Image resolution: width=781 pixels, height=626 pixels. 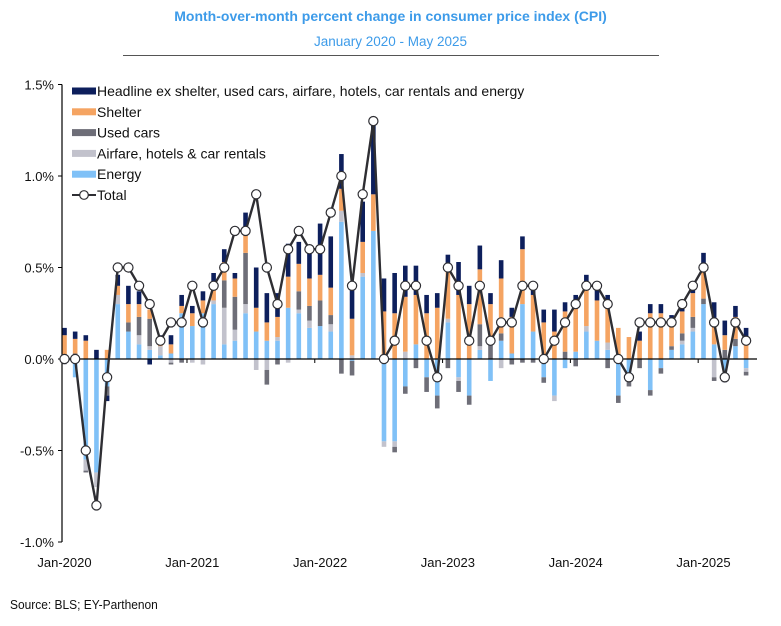 What do you see at coordinates (84, 91) in the screenshot?
I see `legend-swatch-headline-ex` at bounding box center [84, 91].